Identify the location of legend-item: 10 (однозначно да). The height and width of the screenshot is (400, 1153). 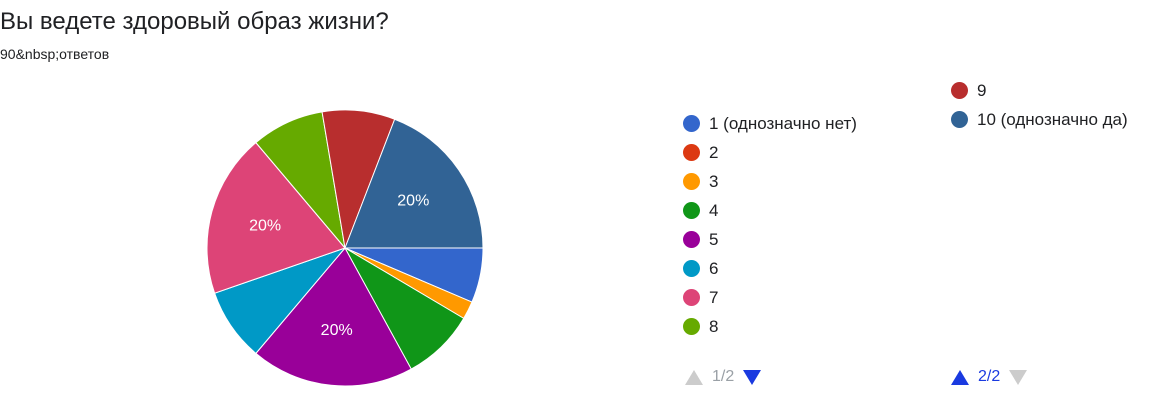
(1039, 119).